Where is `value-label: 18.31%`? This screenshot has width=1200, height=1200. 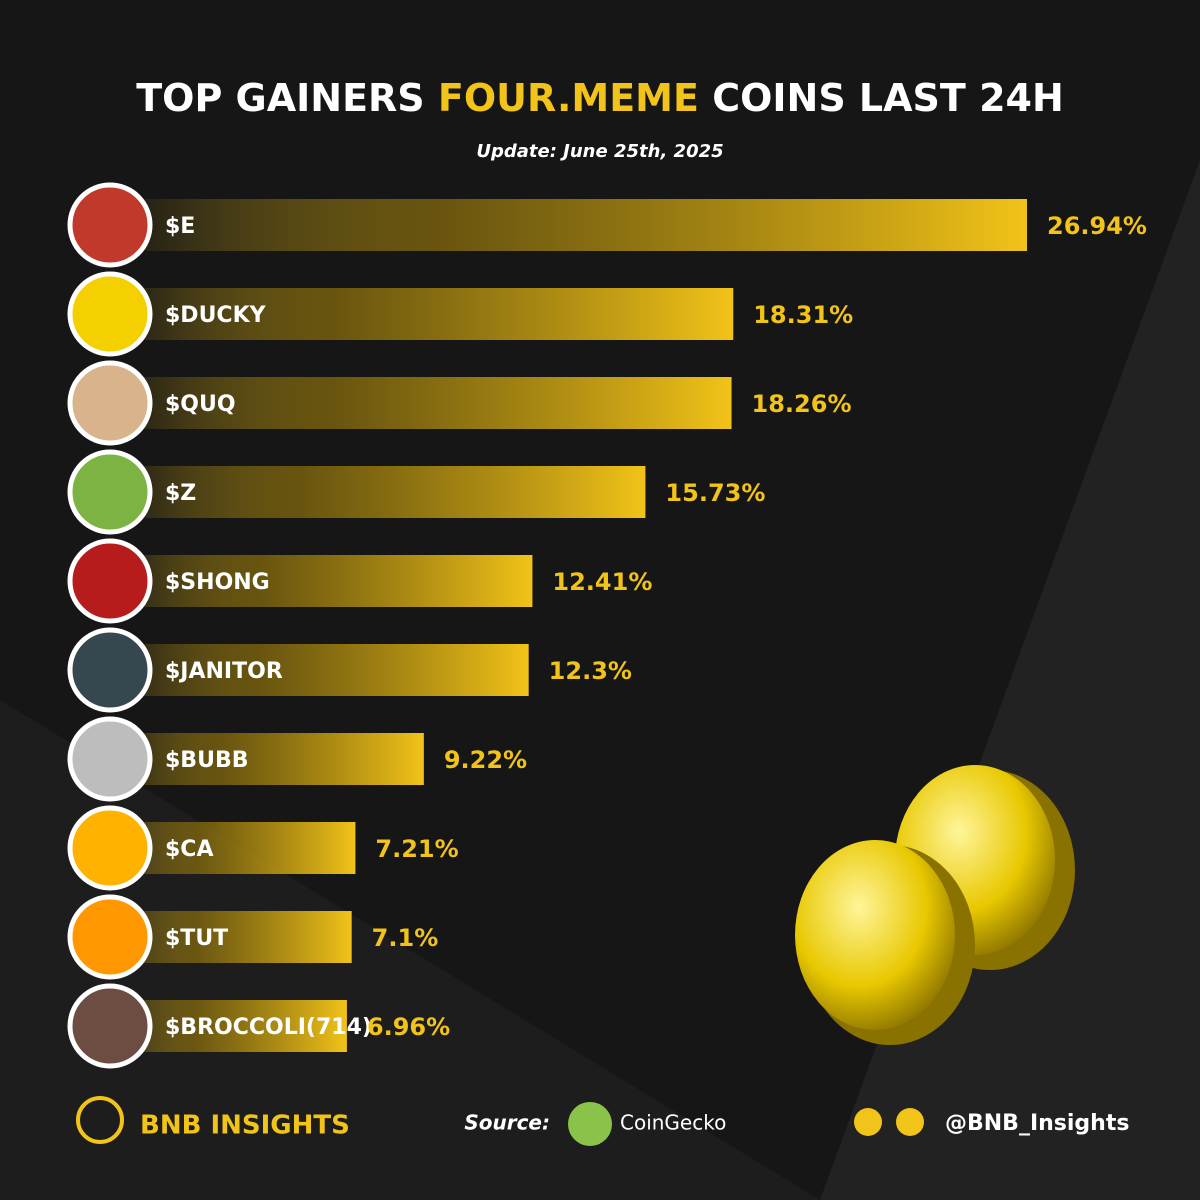 value-label: 18.31% is located at coordinates (803, 315).